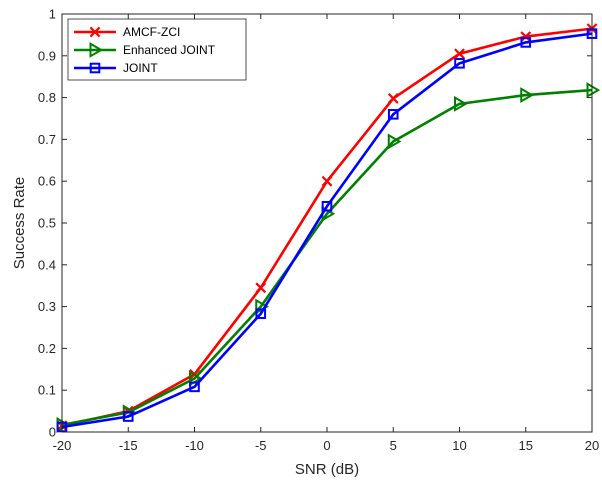 The width and height of the screenshot is (602, 483). Describe the element at coordinates (47, 223) in the screenshot. I see `y-tick-label-5: 0.5` at that location.